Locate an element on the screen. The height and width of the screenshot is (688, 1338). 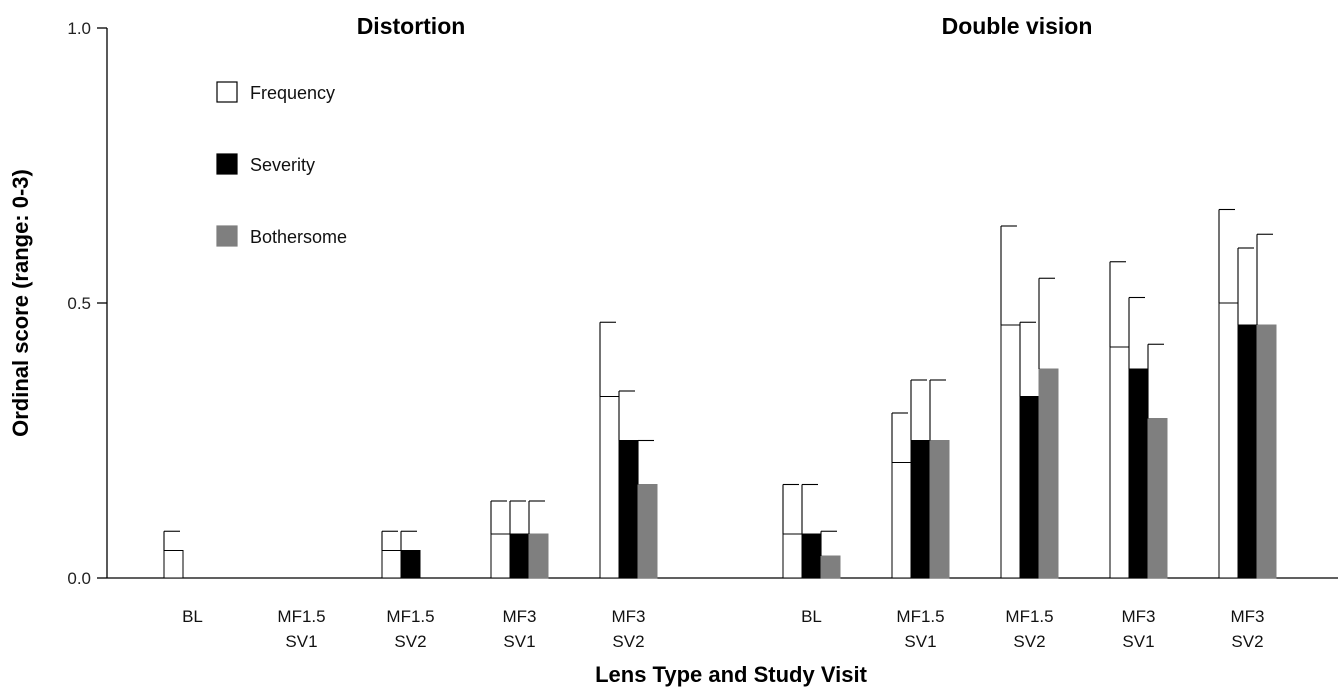
panel-title-double-vision: Double vision is located at coordinates (1017, 26).